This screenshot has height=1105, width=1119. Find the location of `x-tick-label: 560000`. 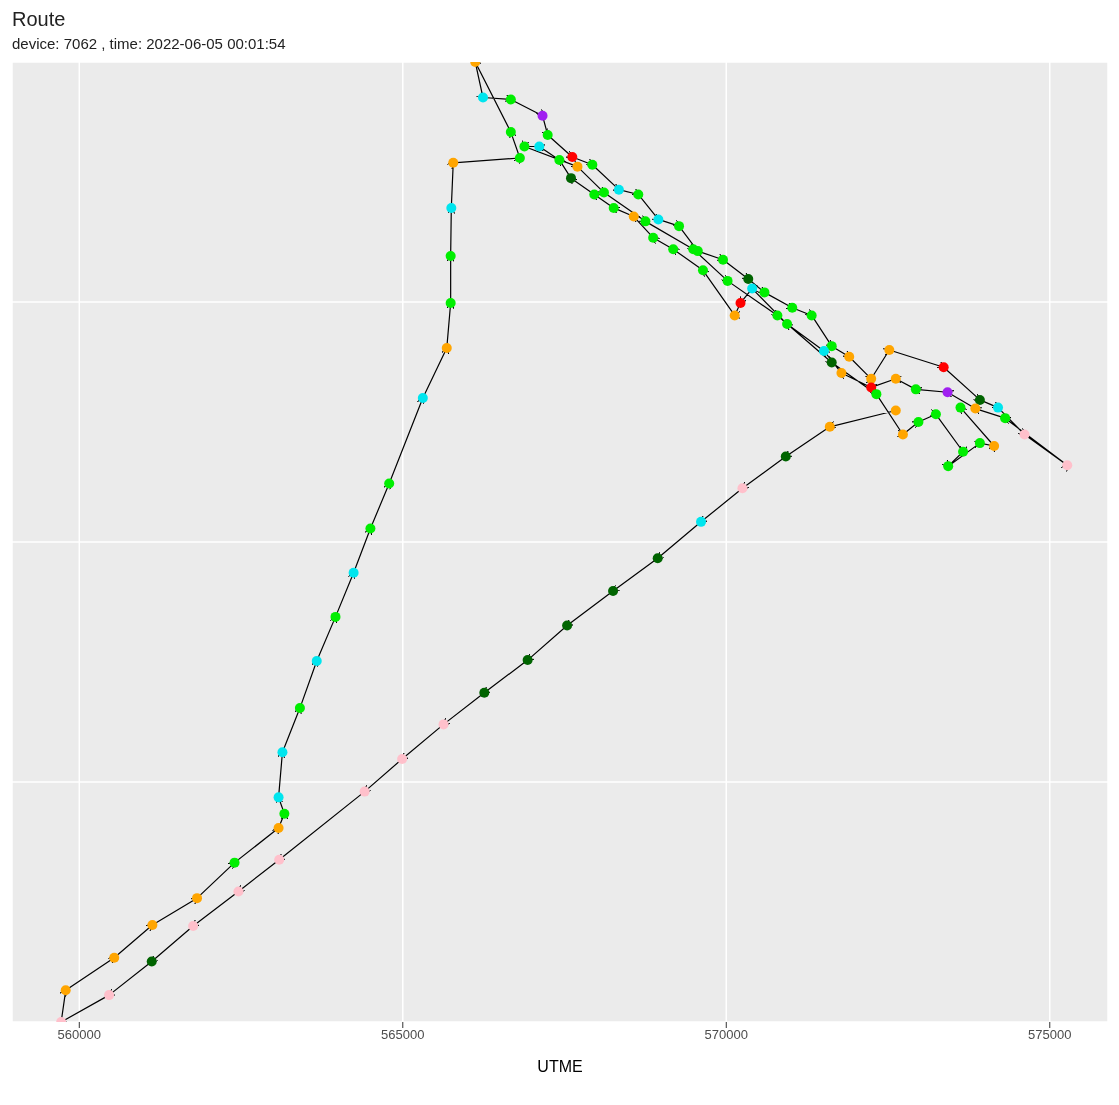

x-tick-label: 560000 is located at coordinates (79, 1035).